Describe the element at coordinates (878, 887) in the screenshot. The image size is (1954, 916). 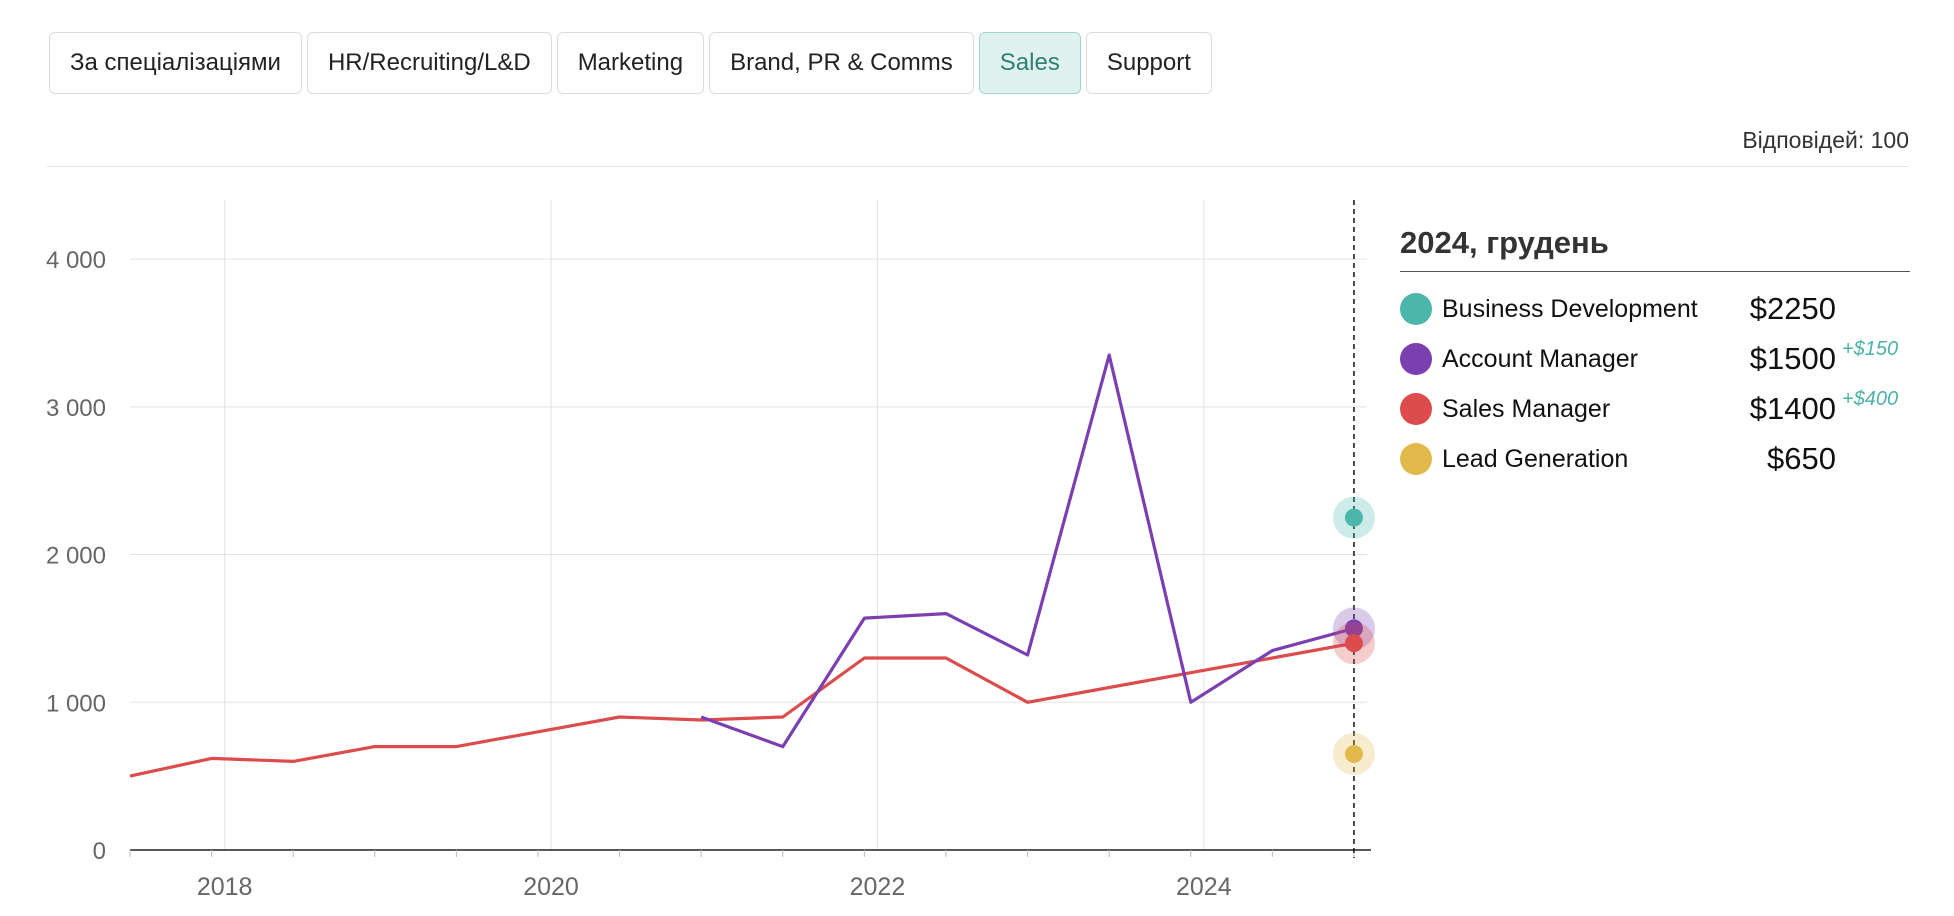
I see `x-tick-label: 2022` at that location.